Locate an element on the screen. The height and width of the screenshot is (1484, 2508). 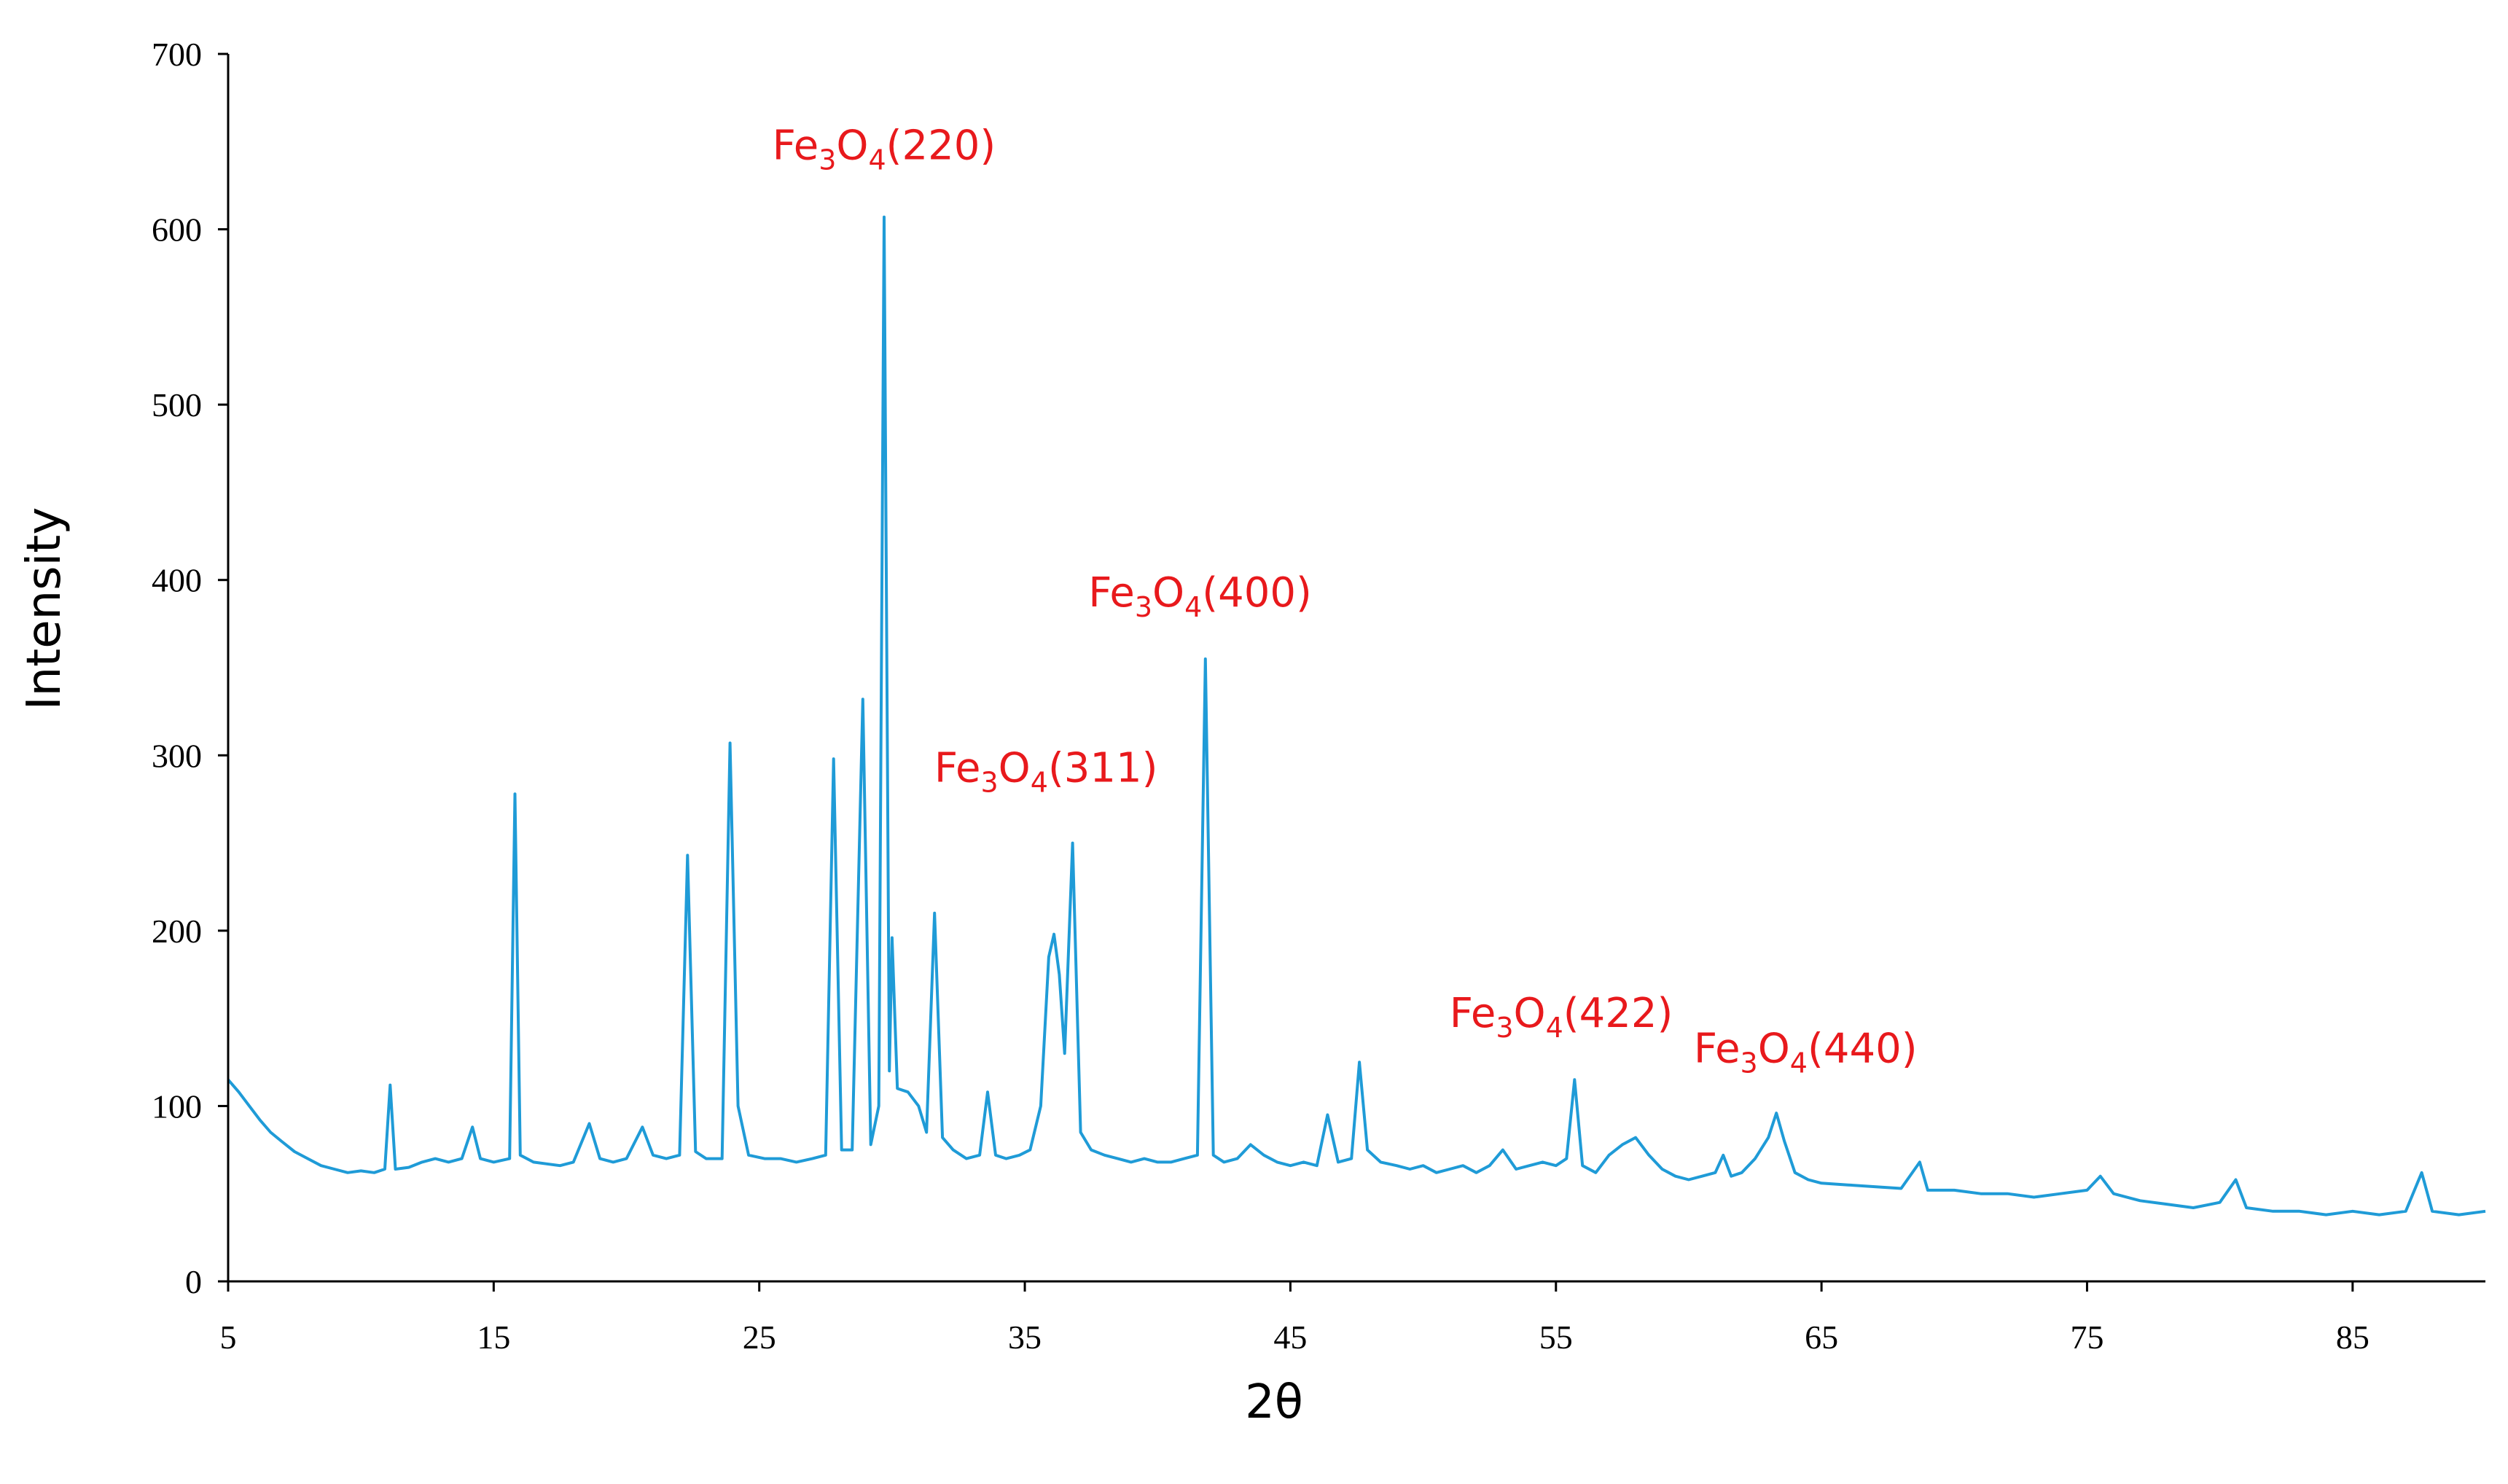
y-tick-label: 500 is located at coordinates (177, 404).